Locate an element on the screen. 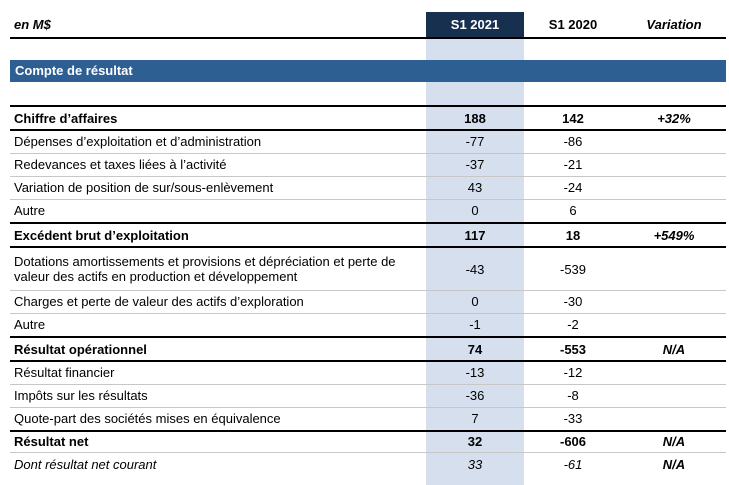 Image resolution: width=729 pixels, height=485 pixels. value-s1-2020: -553 is located at coordinates (573, 349).